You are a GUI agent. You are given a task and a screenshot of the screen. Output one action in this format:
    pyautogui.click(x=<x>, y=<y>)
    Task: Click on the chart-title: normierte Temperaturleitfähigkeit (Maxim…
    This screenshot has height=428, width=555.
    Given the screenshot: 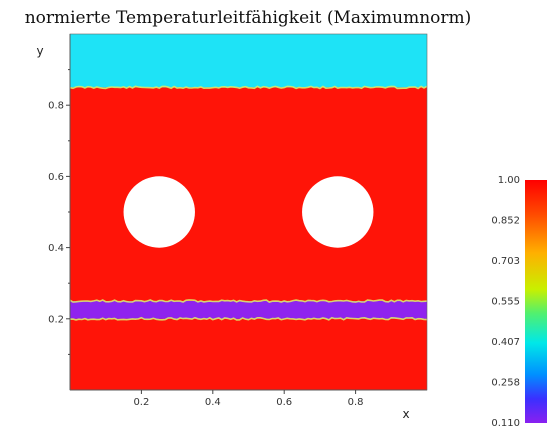 What is the action you would take?
    pyautogui.click(x=248, y=18)
    